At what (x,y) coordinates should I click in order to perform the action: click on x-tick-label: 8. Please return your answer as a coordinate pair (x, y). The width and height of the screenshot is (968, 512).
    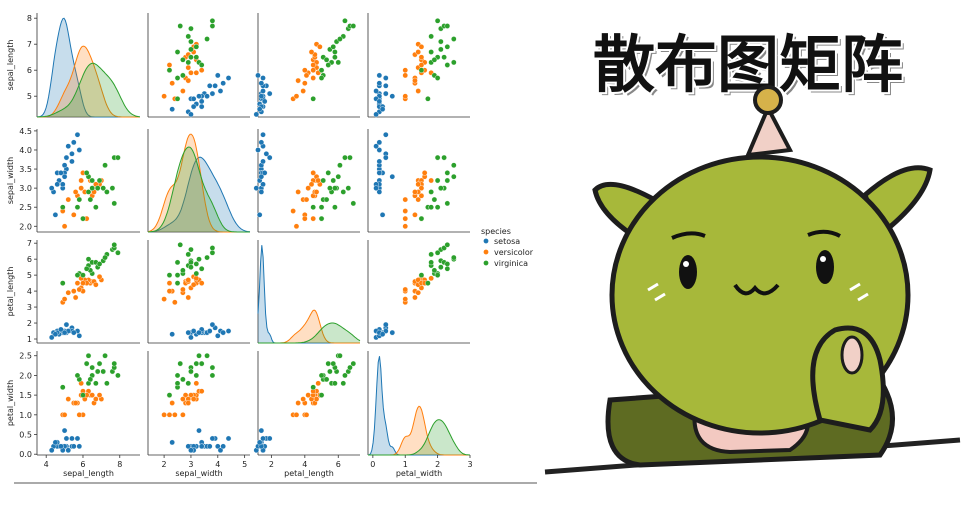
    Looking at the image, I should click on (119, 464).